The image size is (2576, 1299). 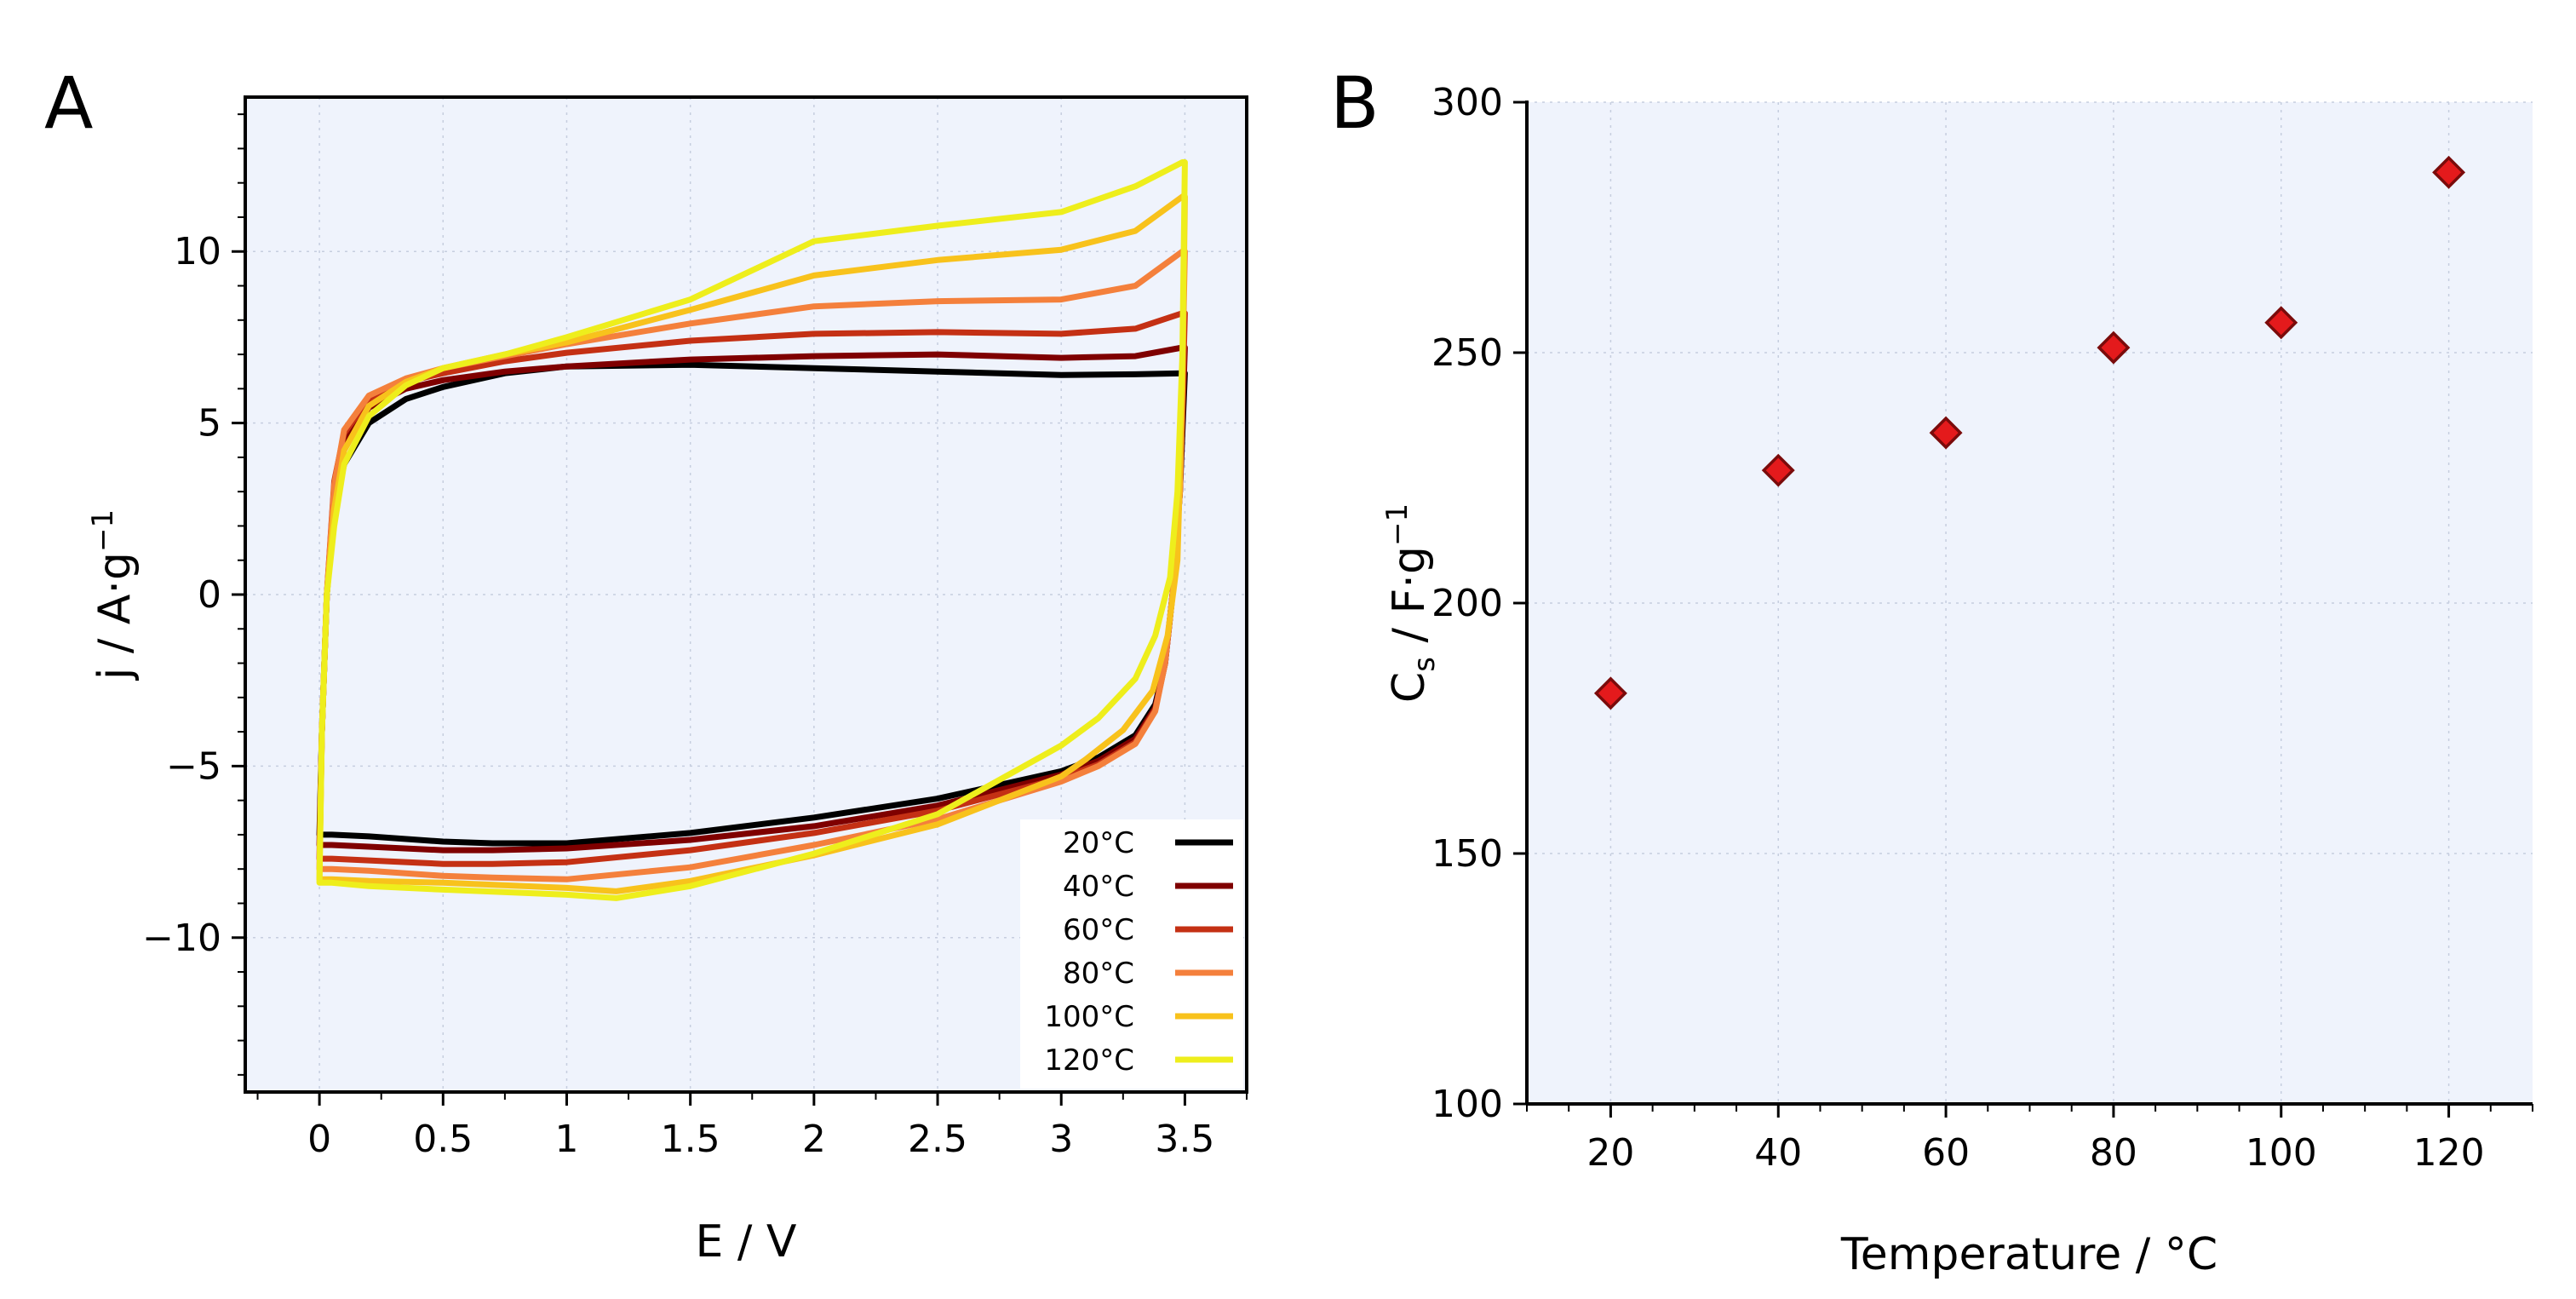 I want to click on panel-a-x-axis-title: E / V, so click(x=745, y=1241).